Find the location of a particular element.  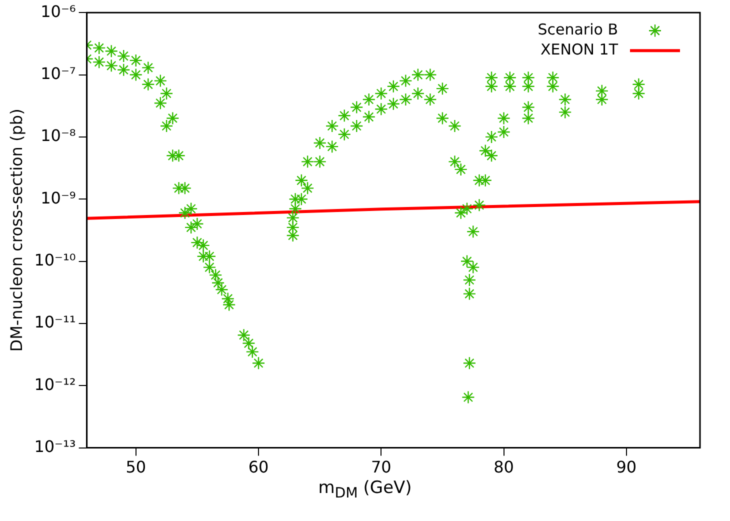

x-tick-label: 80 is located at coordinates (504, 467).